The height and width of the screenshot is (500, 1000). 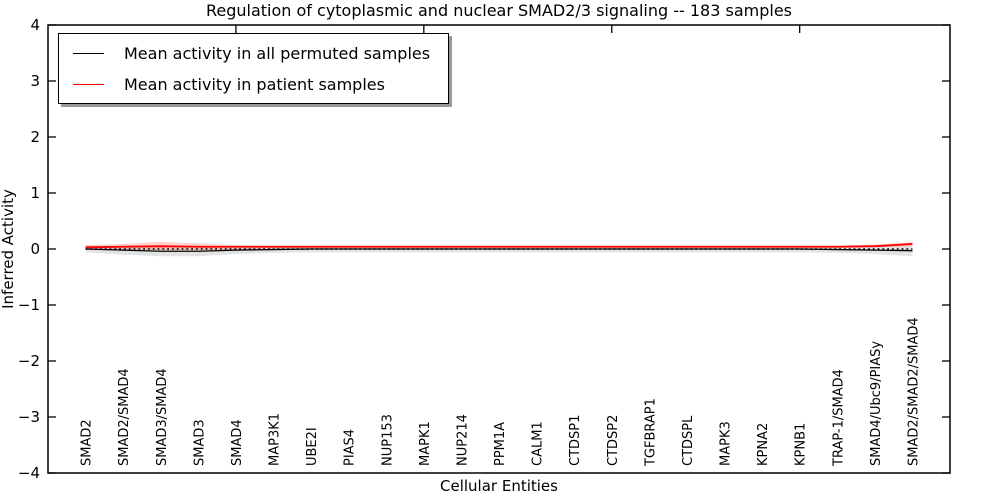 I want to click on x-category-label: CTDSP2, so click(x=613, y=440).